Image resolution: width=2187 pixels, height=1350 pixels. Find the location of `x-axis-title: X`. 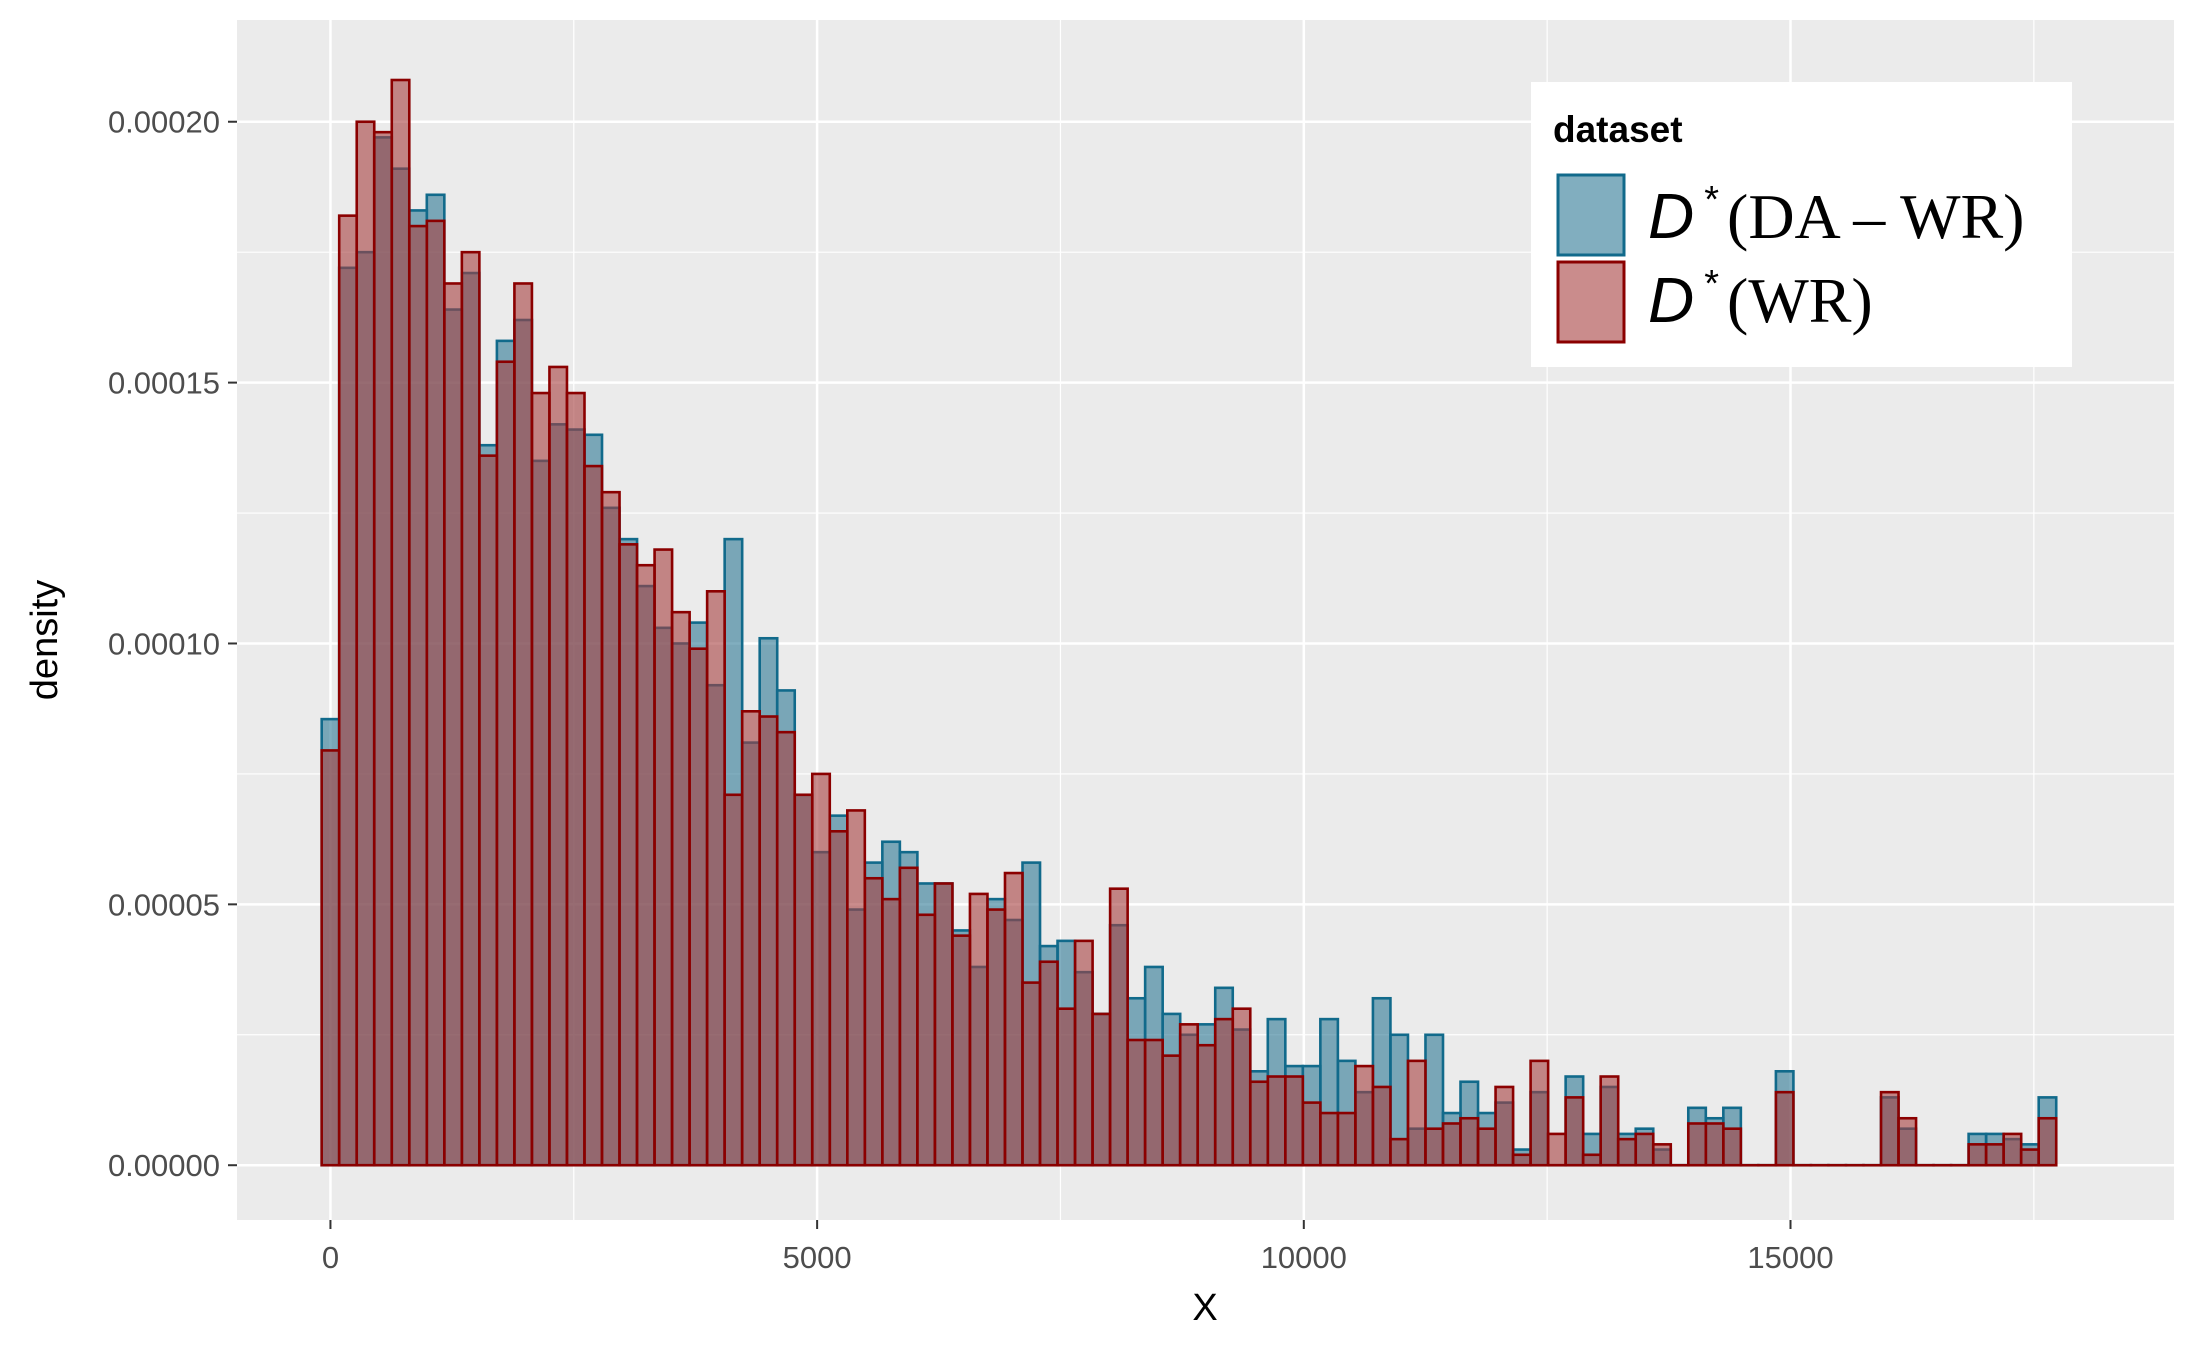

x-axis-title: X is located at coordinates (1204, 1308).